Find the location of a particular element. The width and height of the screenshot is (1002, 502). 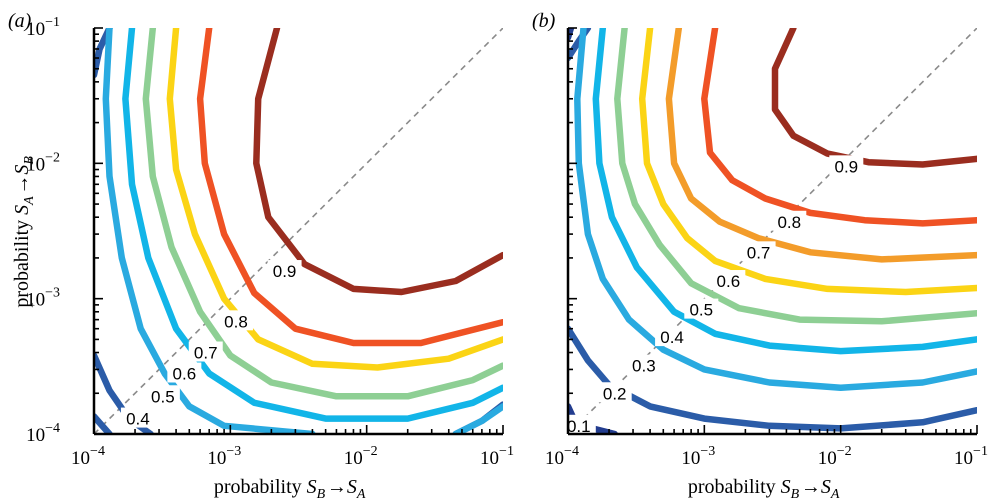

panel-label: (a) is located at coordinates (20, 21).